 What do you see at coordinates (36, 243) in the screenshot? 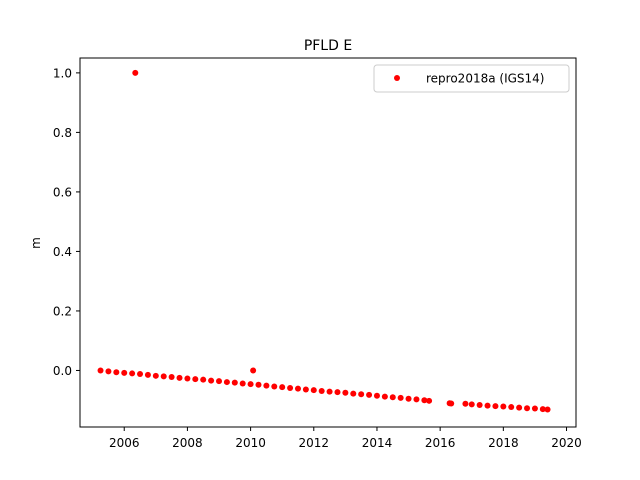
I see `y-axis-label: m` at bounding box center [36, 243].